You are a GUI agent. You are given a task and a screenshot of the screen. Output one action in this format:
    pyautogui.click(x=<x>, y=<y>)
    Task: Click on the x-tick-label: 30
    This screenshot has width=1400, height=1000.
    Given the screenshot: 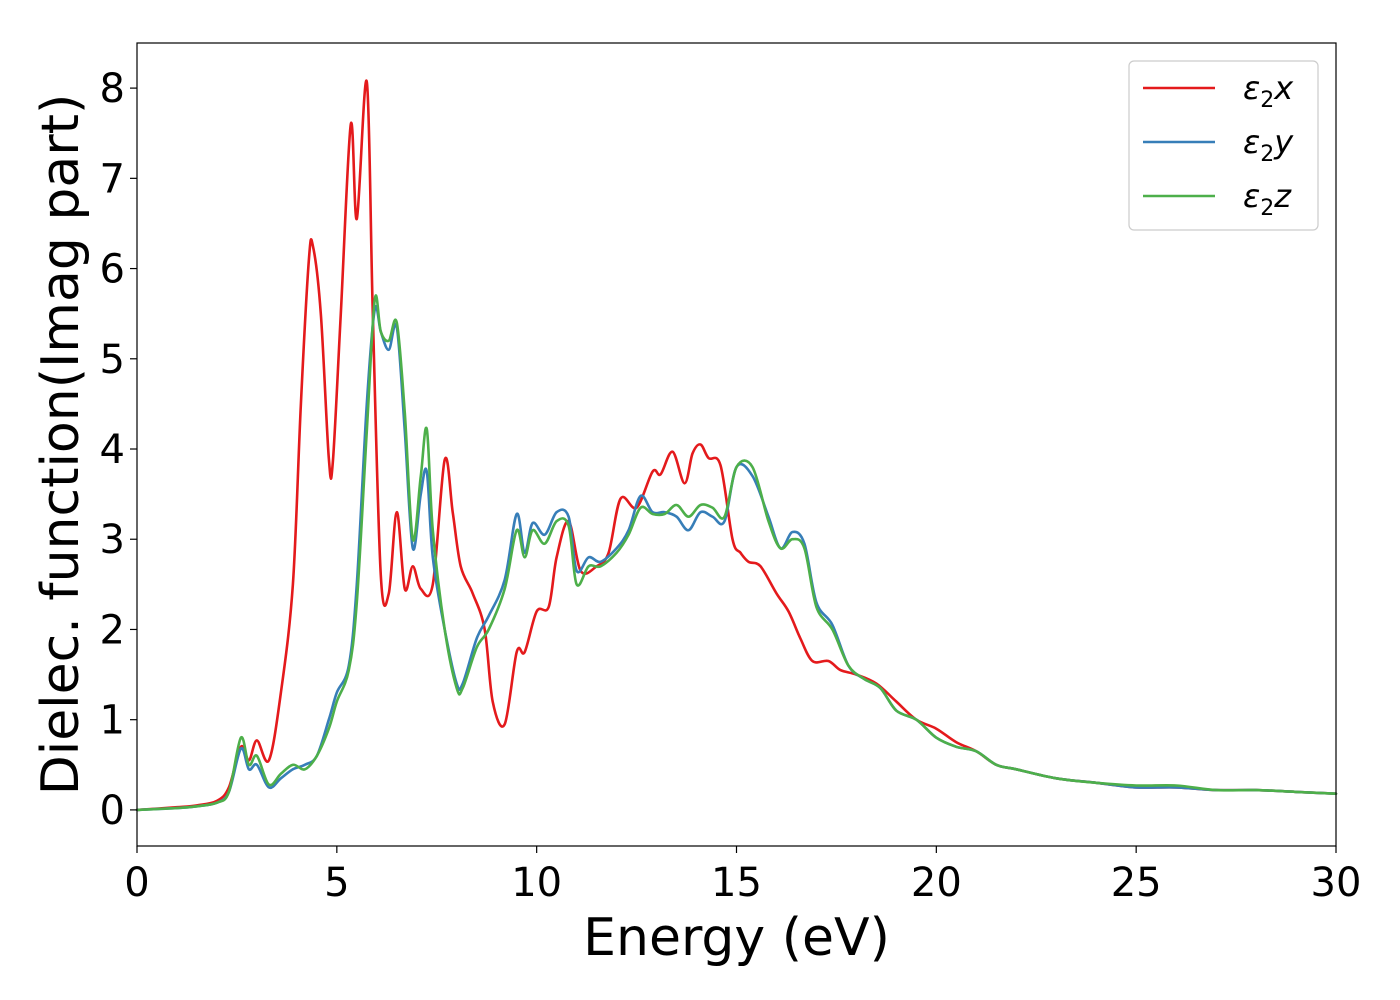 What is the action you would take?
    pyautogui.click(x=1336, y=883)
    